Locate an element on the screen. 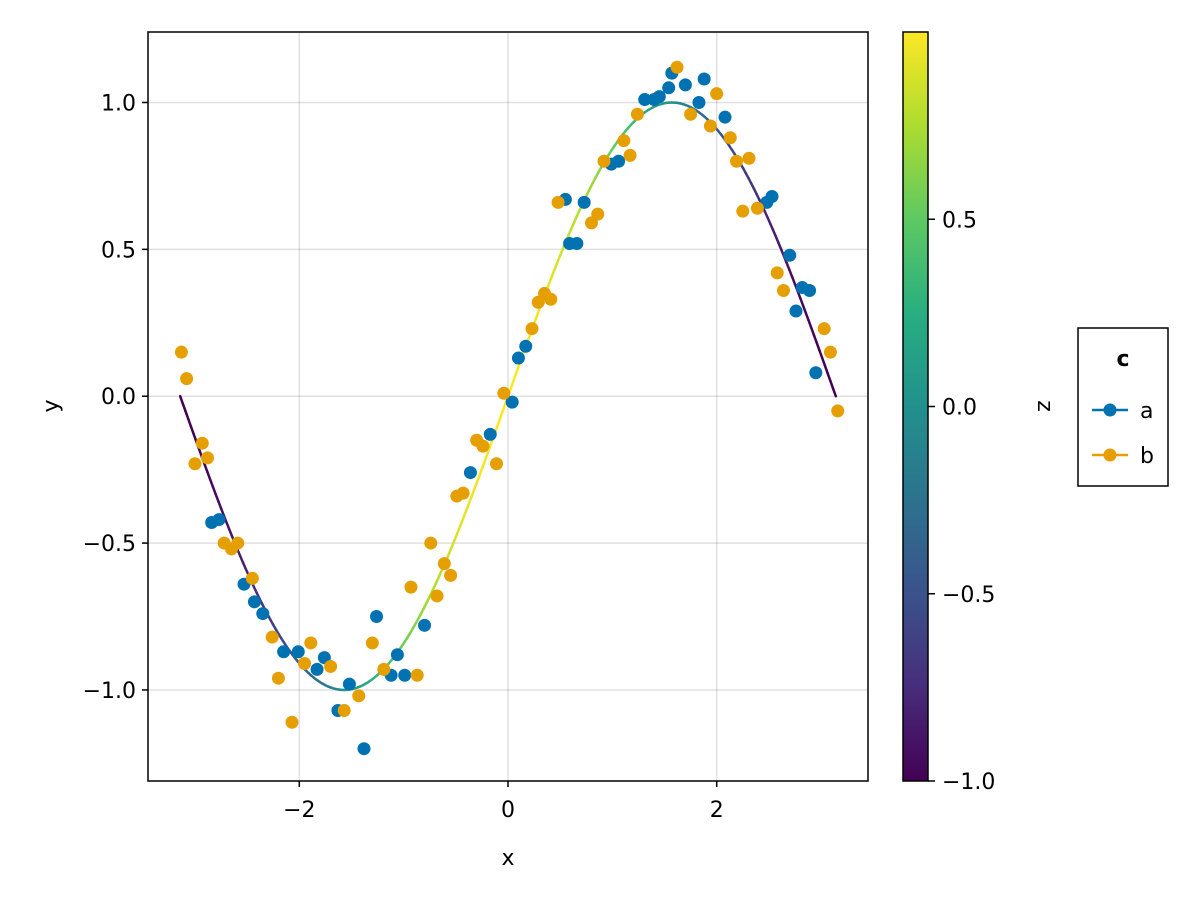  colorbar-label: z is located at coordinates (1044, 406).